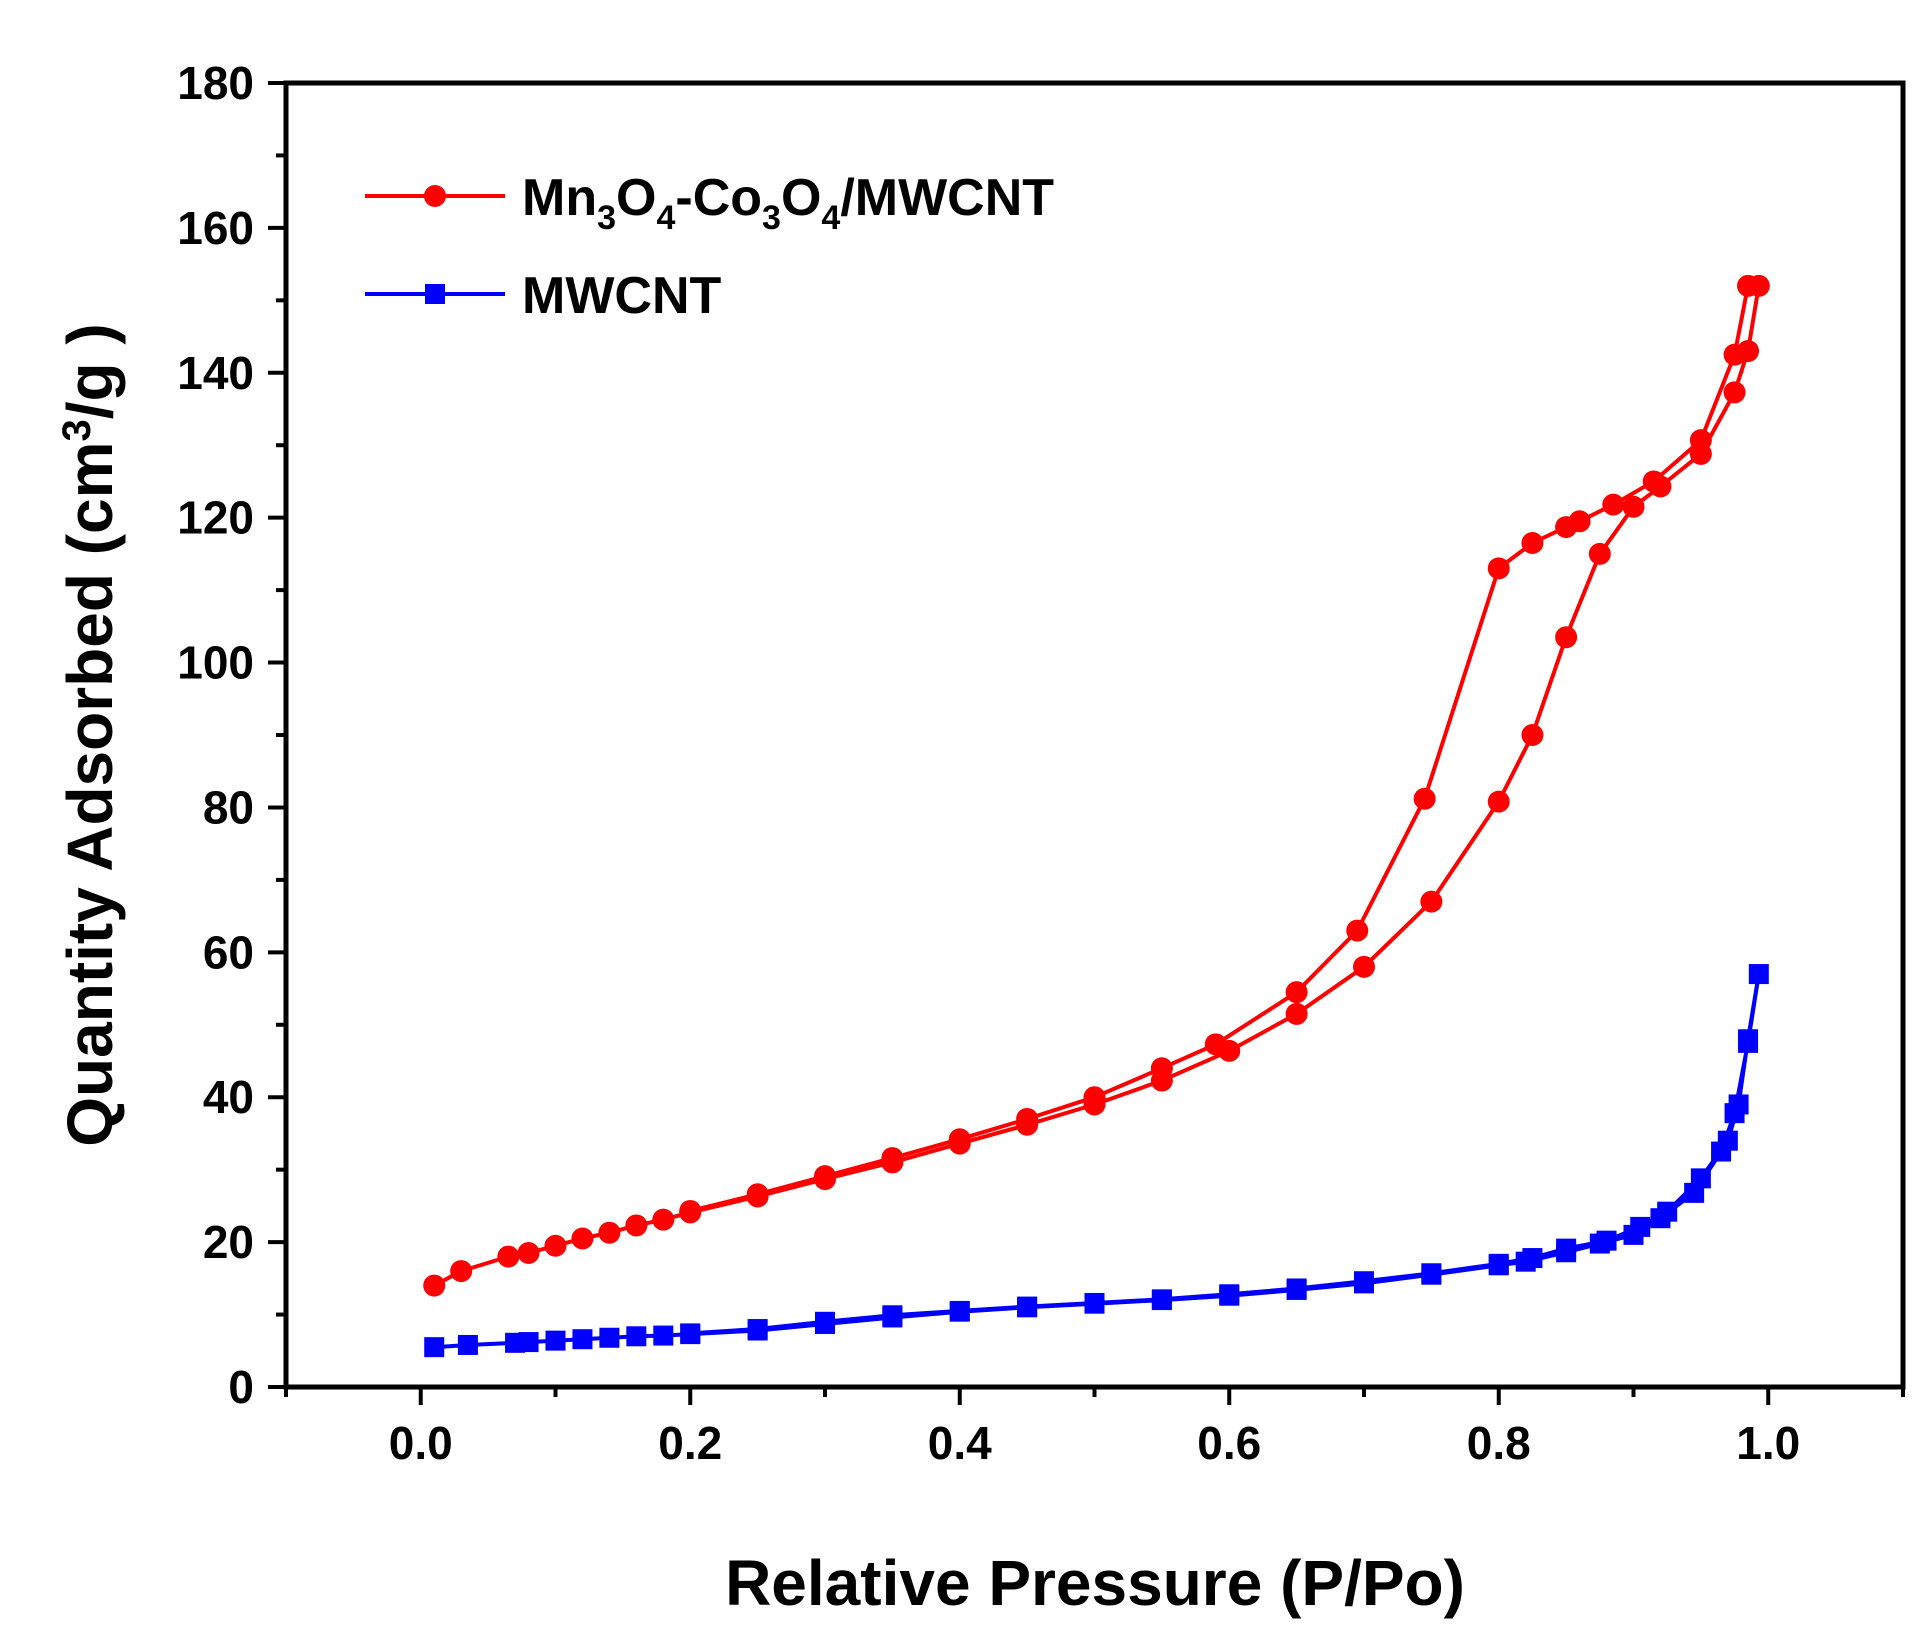  Describe the element at coordinates (90, 371) in the screenshot. I see `y-axis-title-unit: /g )` at that location.